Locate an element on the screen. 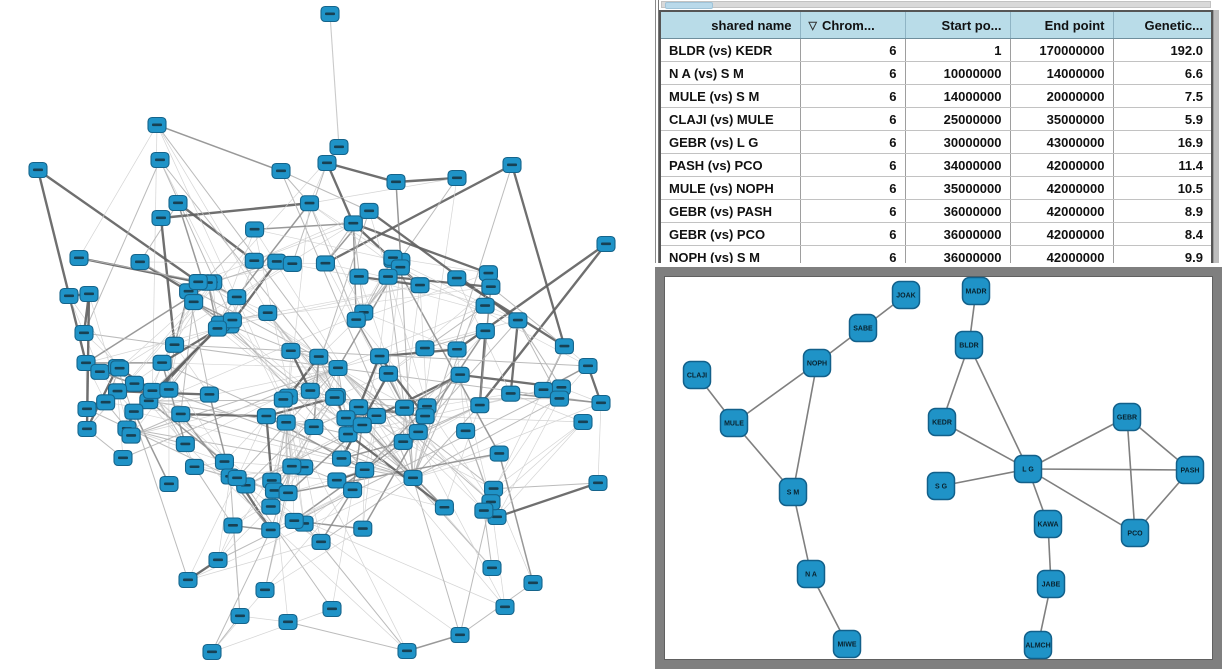 Image resolution: width=1222 pixels, height=669 pixels. node-kawa: KAWA is located at coordinates (1048, 524).